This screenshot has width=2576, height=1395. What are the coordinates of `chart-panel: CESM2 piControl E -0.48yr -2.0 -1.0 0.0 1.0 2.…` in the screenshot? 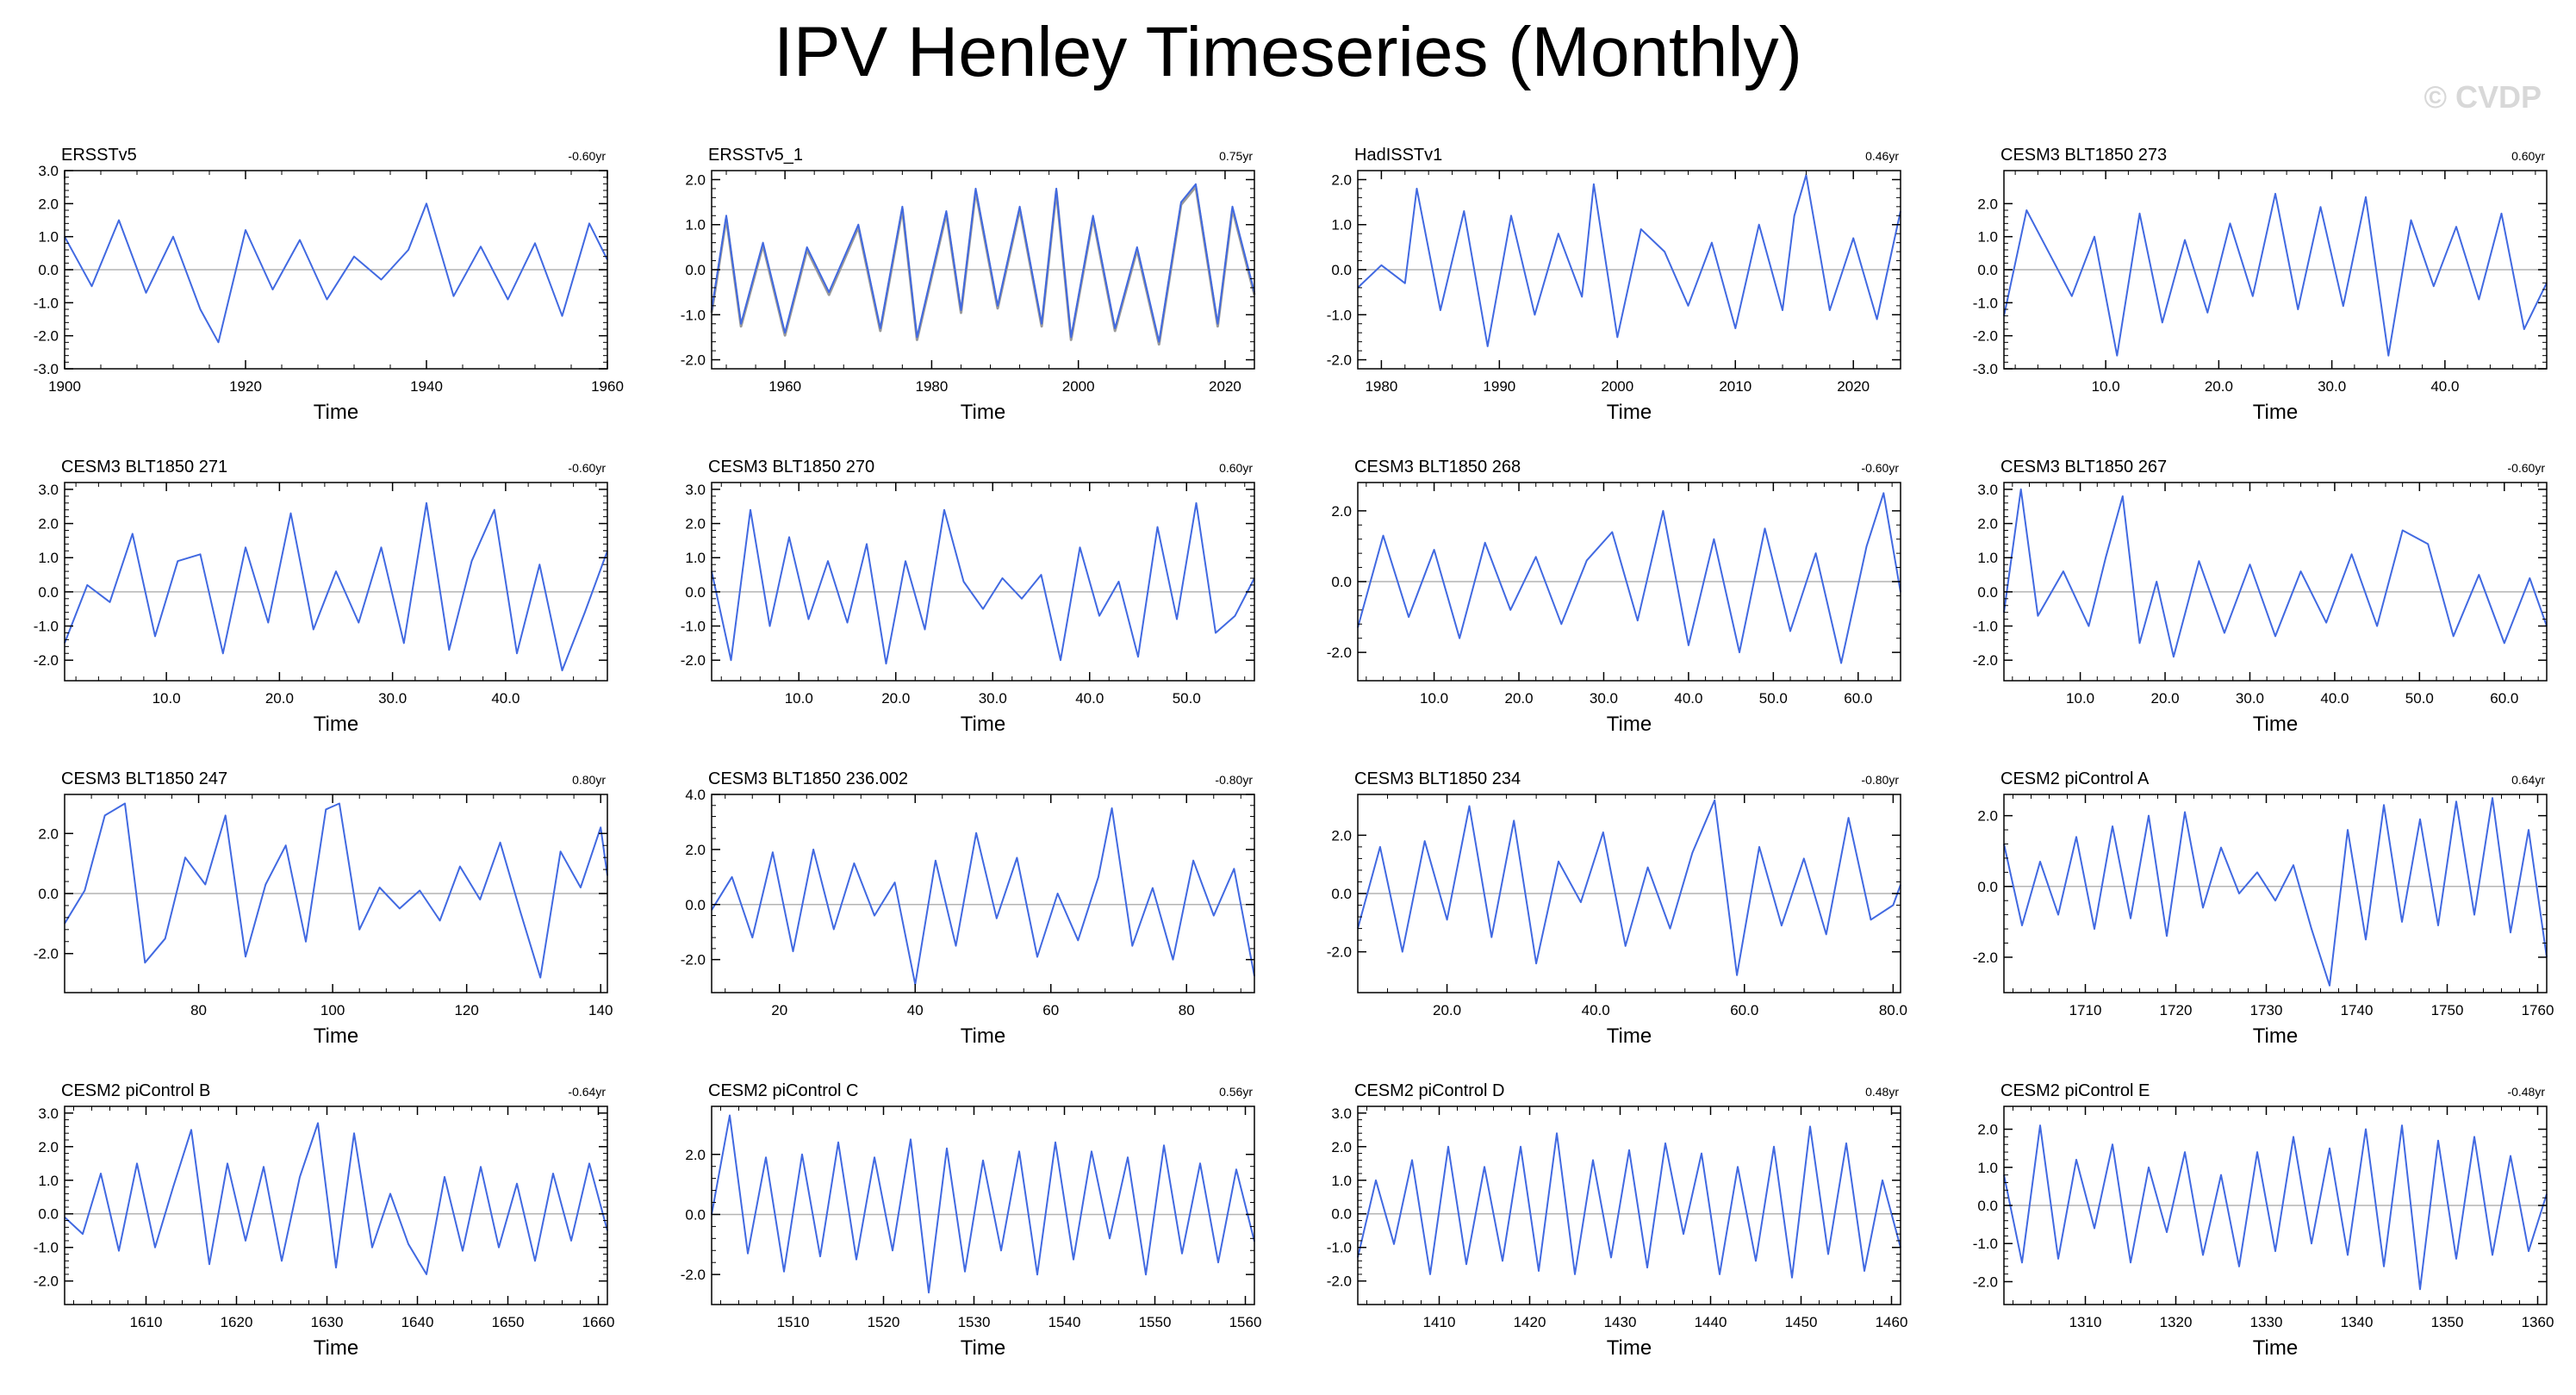 It's located at (2263, 1220).